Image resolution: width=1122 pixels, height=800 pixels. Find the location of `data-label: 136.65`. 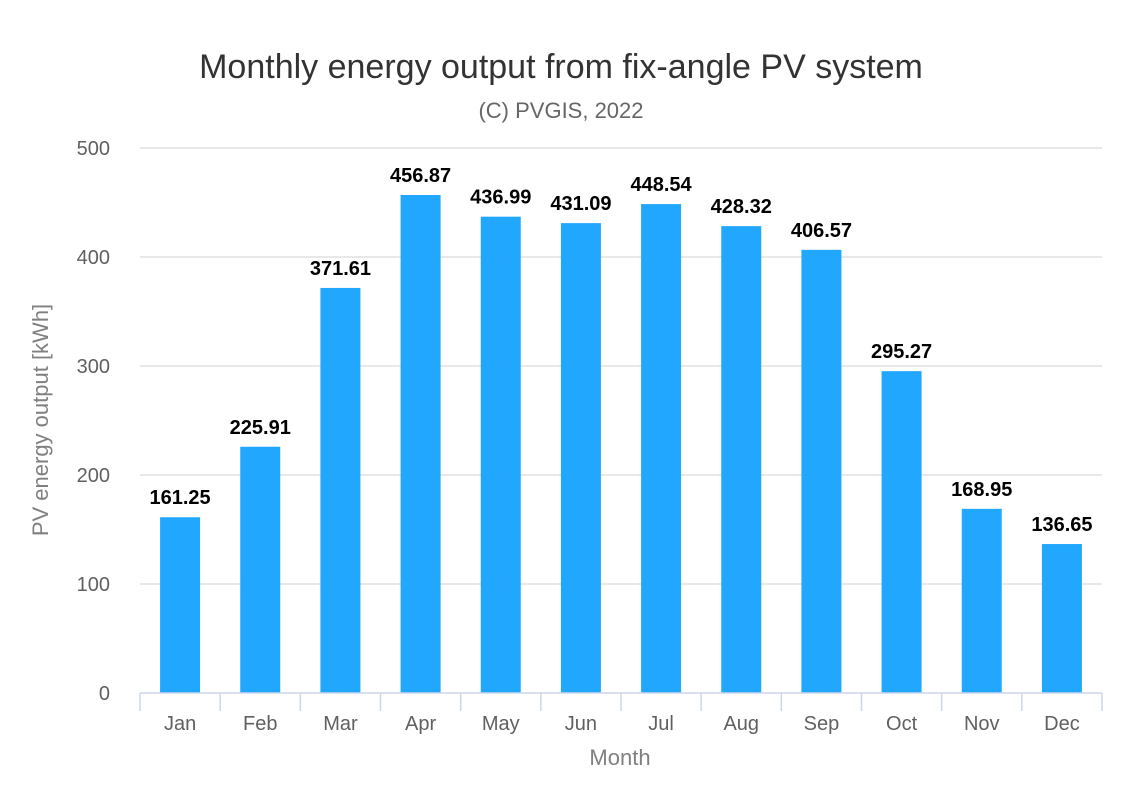

data-label: 136.65 is located at coordinates (1061, 525).